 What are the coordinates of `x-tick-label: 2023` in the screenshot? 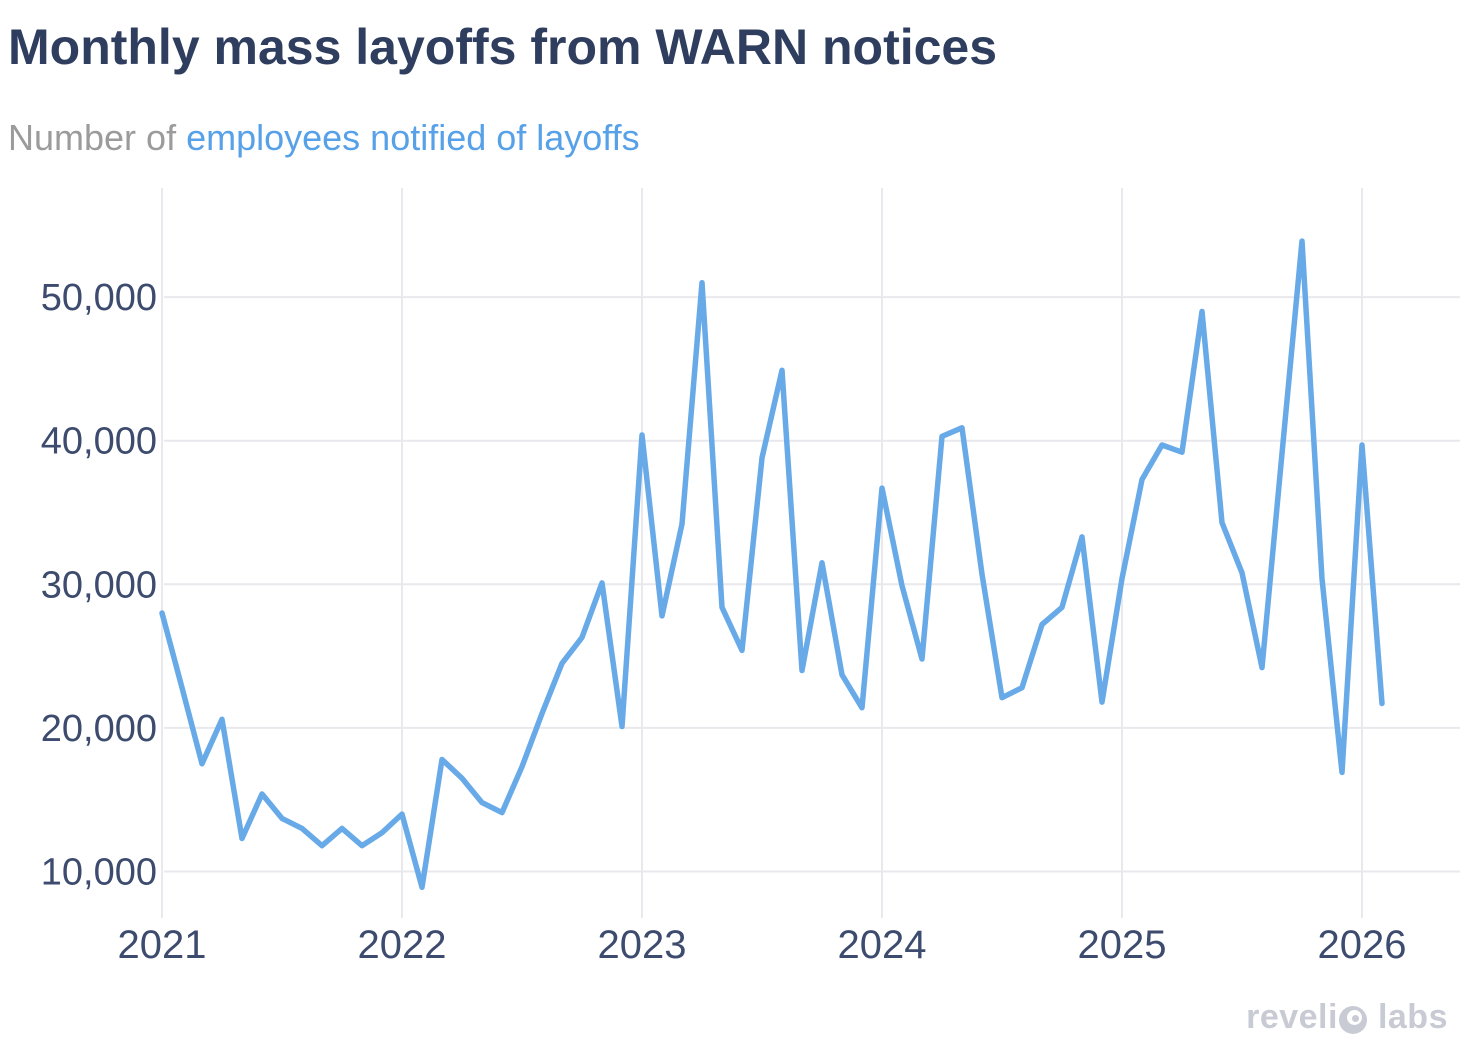 It's located at (642, 945).